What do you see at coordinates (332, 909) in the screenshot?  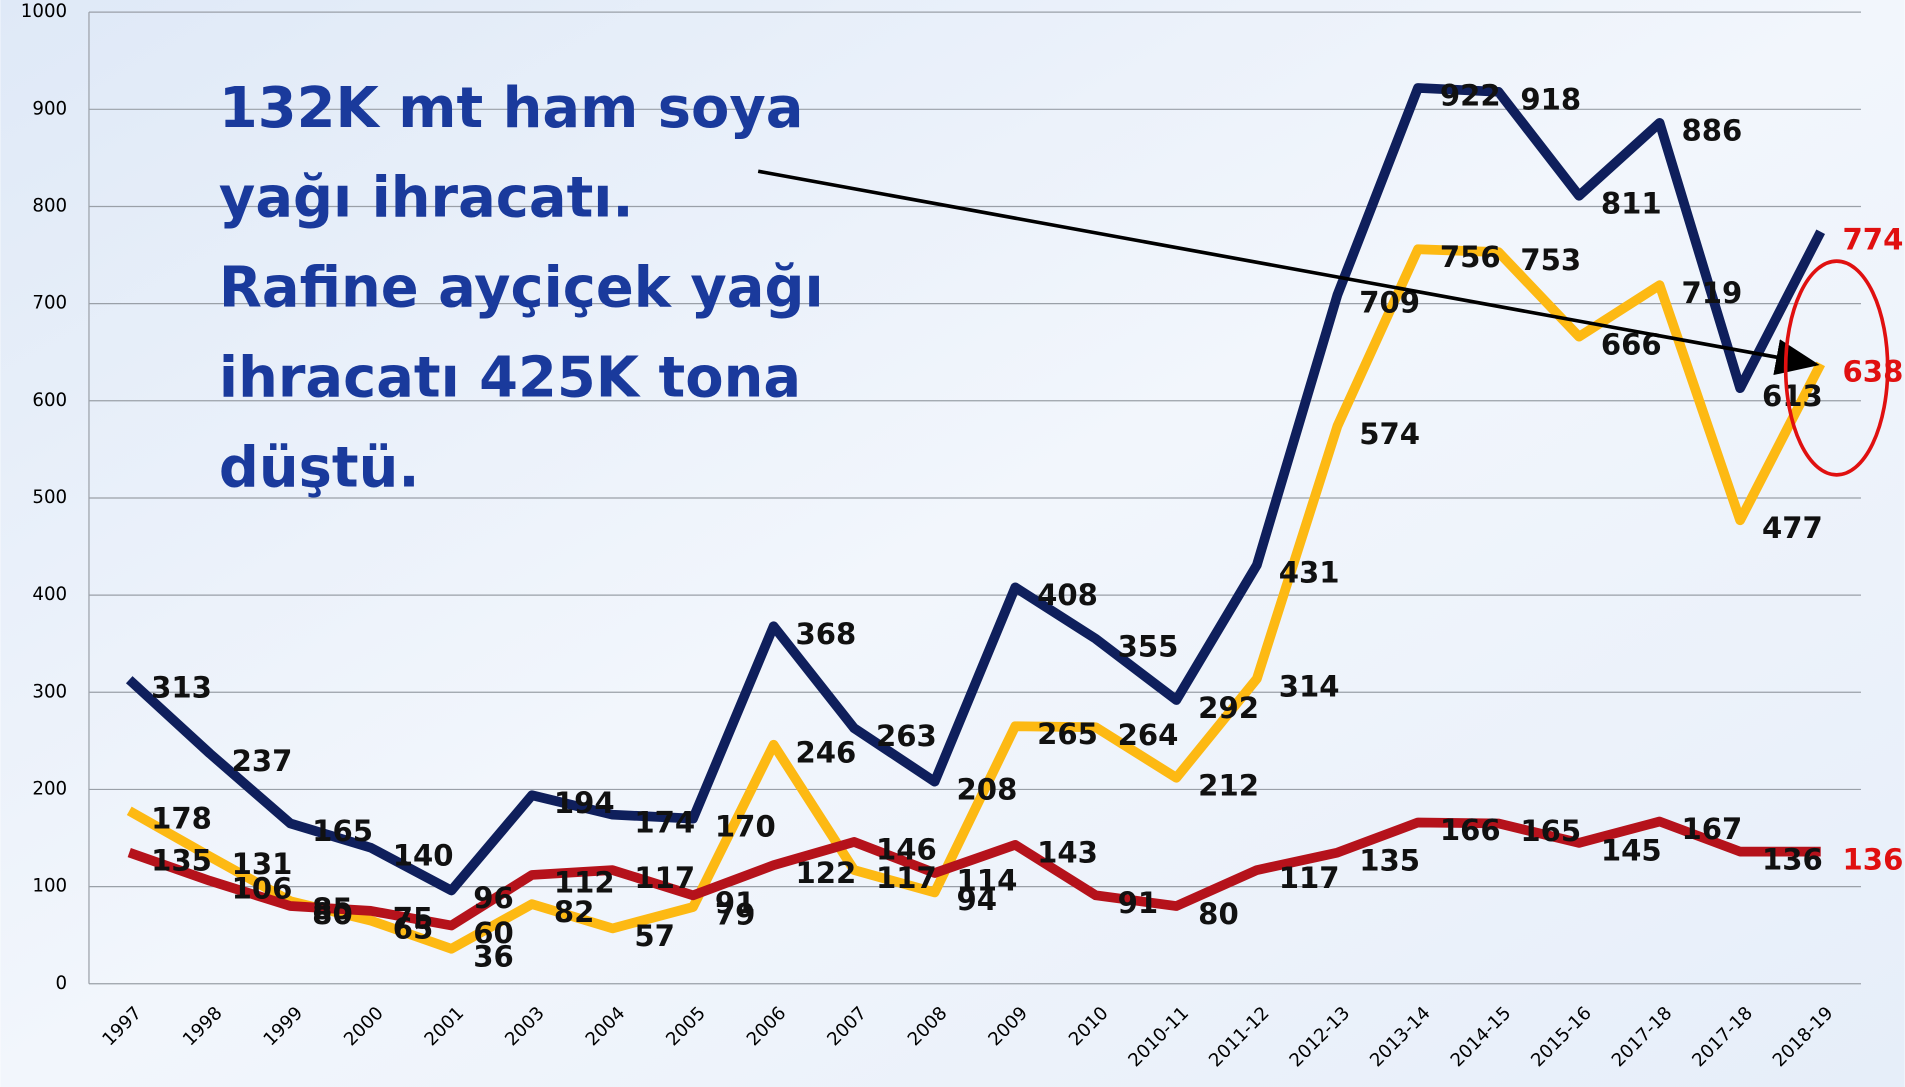 I see `value-label: 85` at bounding box center [332, 909].